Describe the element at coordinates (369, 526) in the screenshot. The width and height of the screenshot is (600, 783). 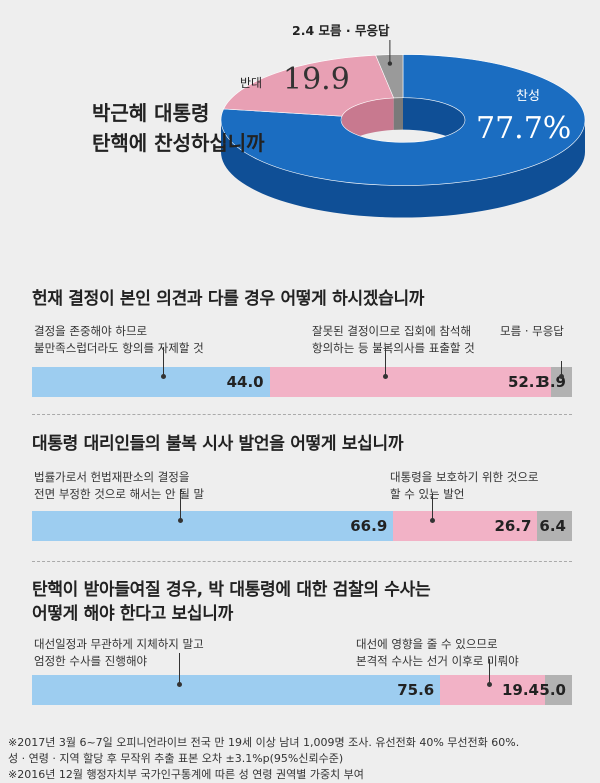
I see `bar-value-1: 66.9` at that location.